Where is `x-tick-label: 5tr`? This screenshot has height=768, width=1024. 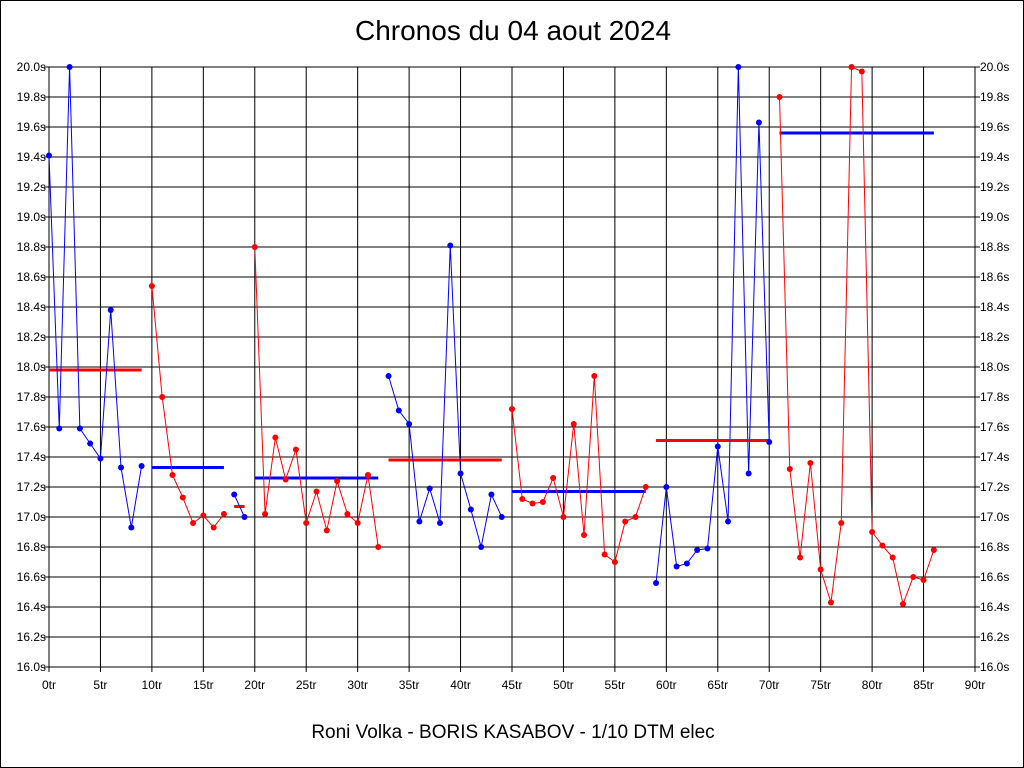 x-tick-label: 5tr is located at coordinates (100, 685).